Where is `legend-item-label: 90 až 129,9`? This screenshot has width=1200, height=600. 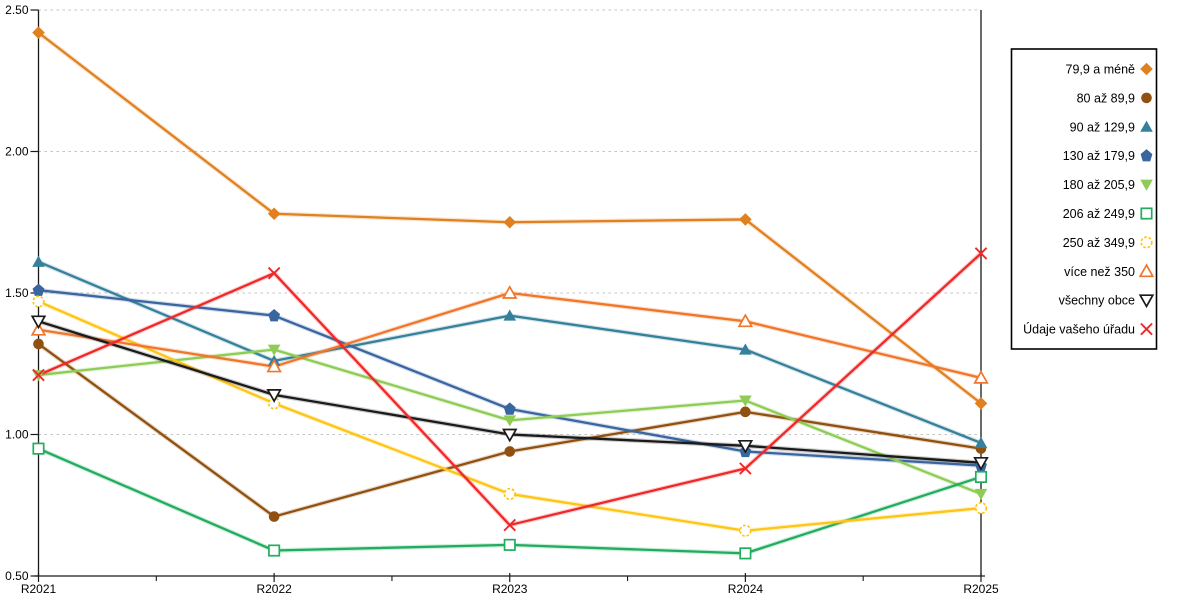 legend-item-label: 90 až 129,9 is located at coordinates (1102, 127).